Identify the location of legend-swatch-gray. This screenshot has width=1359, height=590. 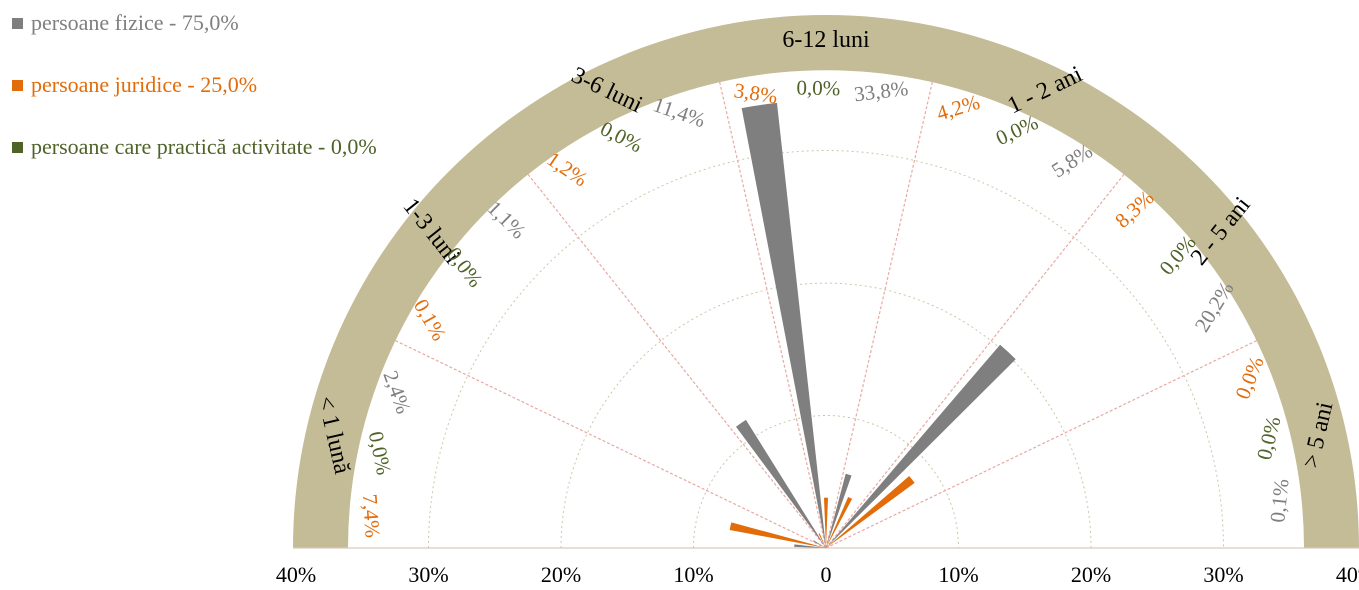
(17, 23).